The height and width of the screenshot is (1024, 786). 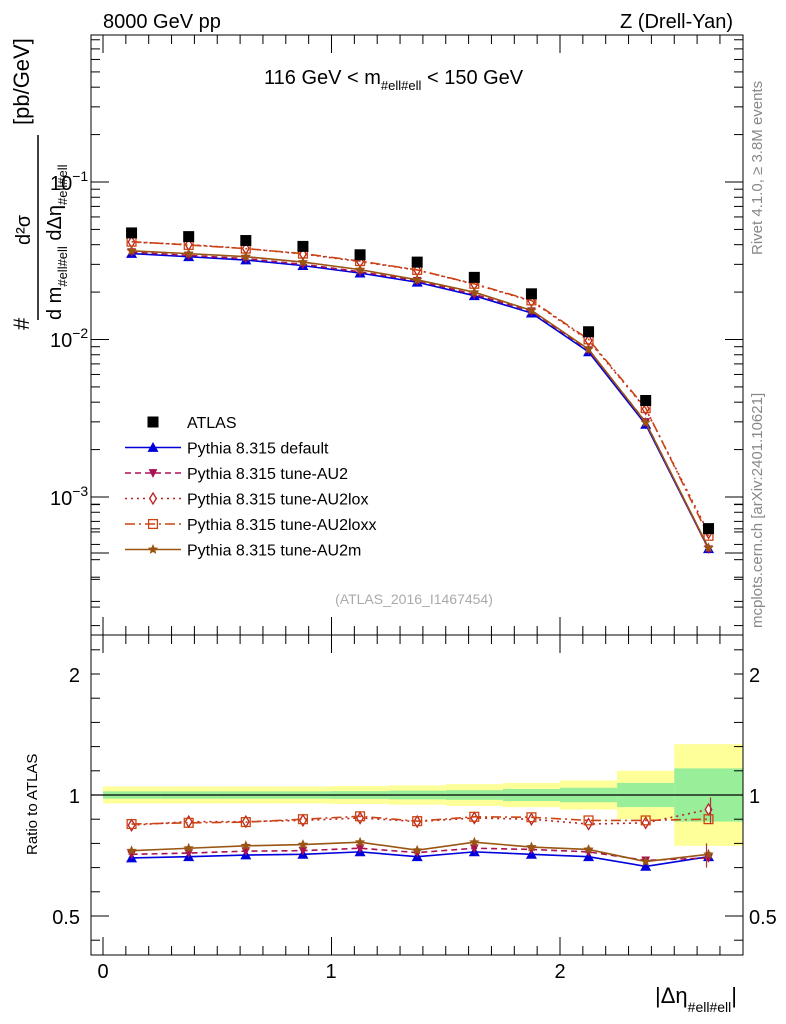 I want to click on ytick-label-1e-3: 10⁻³, so click(x=69, y=496).